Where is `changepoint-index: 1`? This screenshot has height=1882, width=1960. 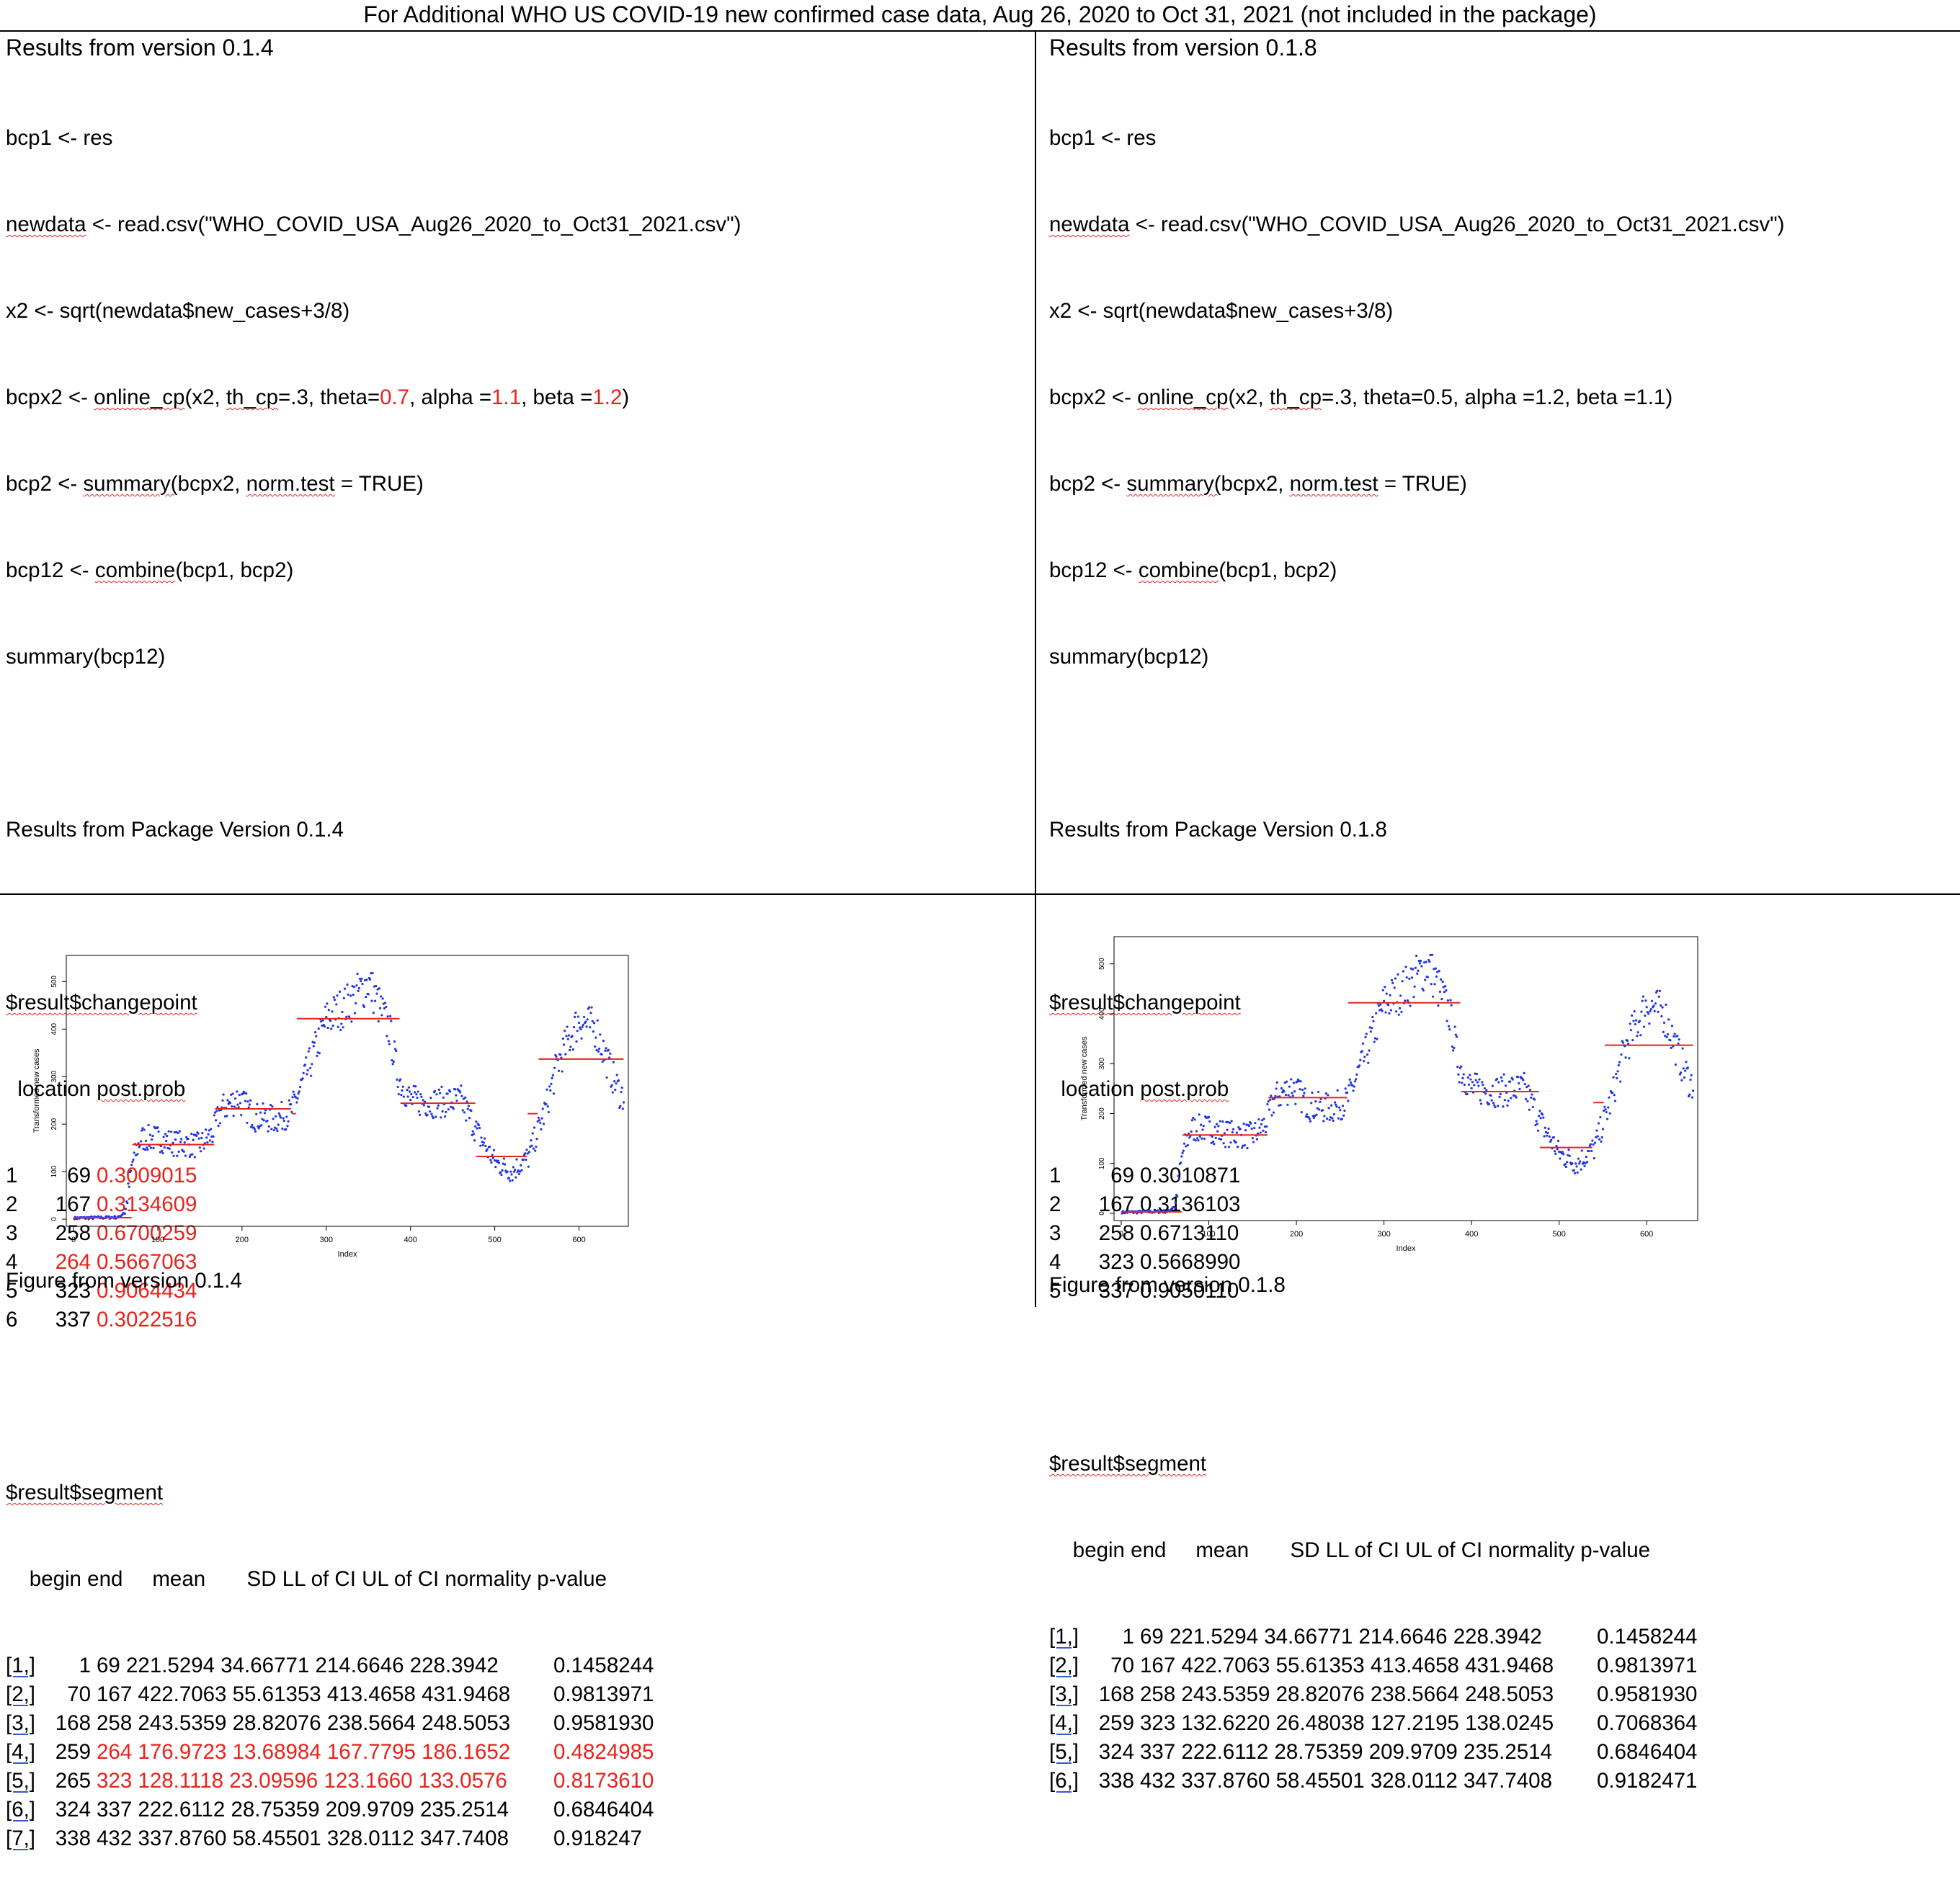
changepoint-index: 1 is located at coordinates (12, 1175).